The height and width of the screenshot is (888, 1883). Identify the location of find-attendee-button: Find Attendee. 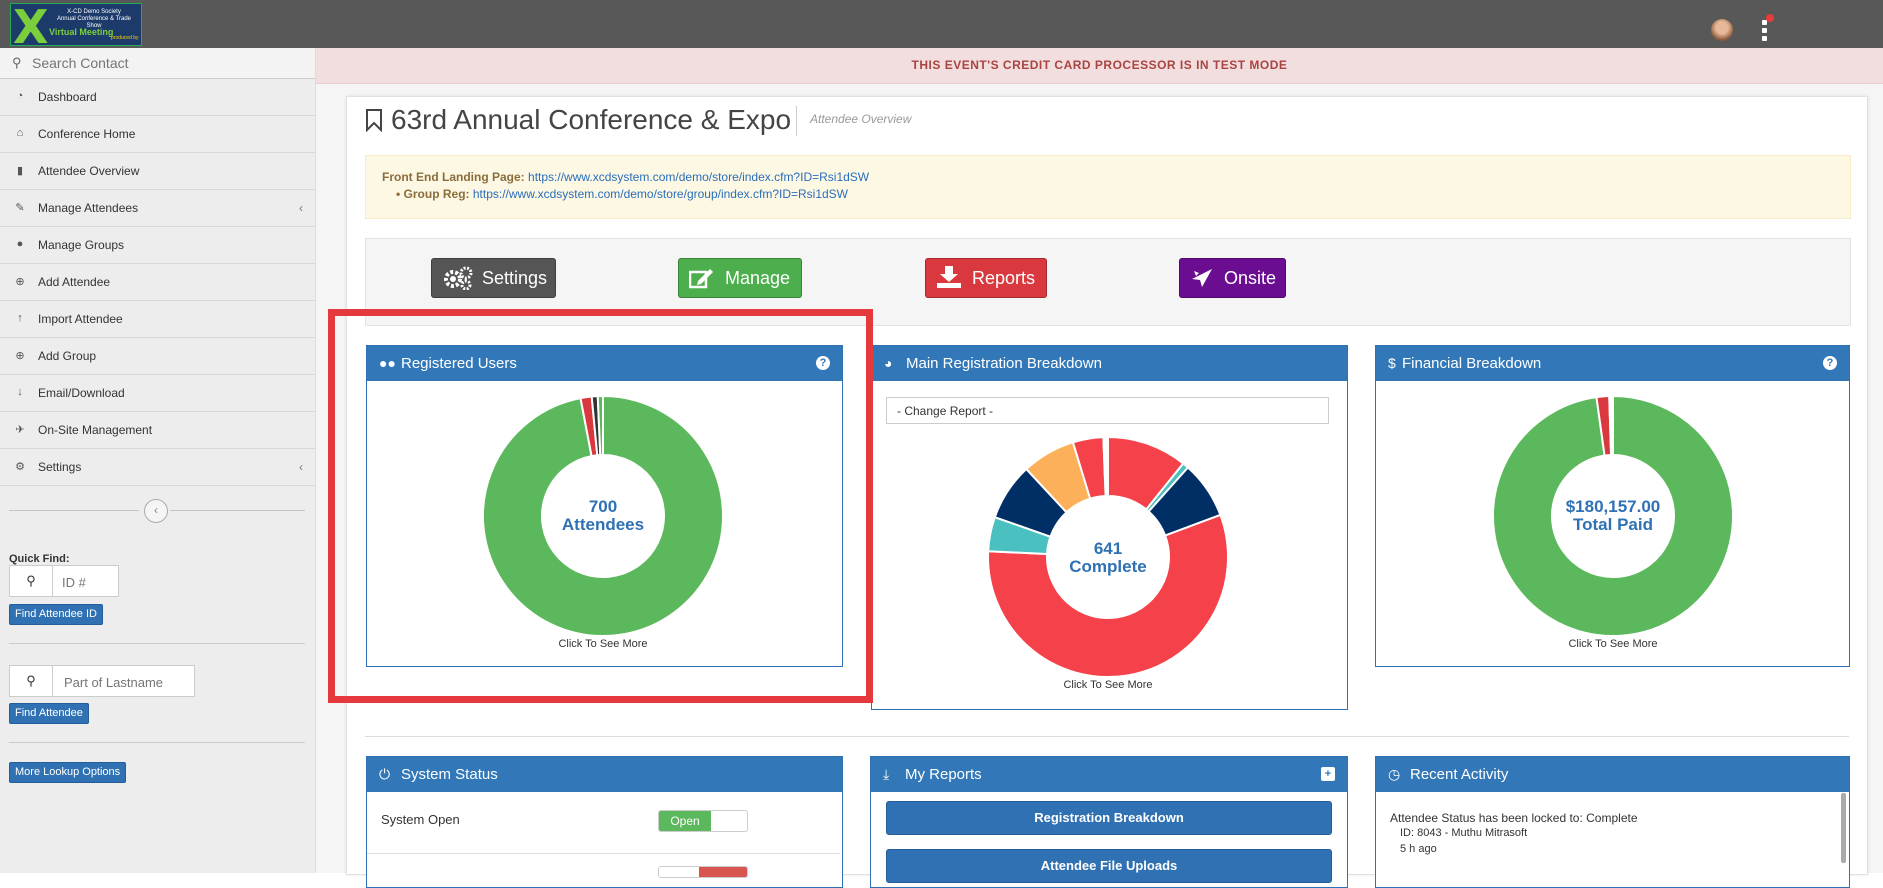
(49, 713).